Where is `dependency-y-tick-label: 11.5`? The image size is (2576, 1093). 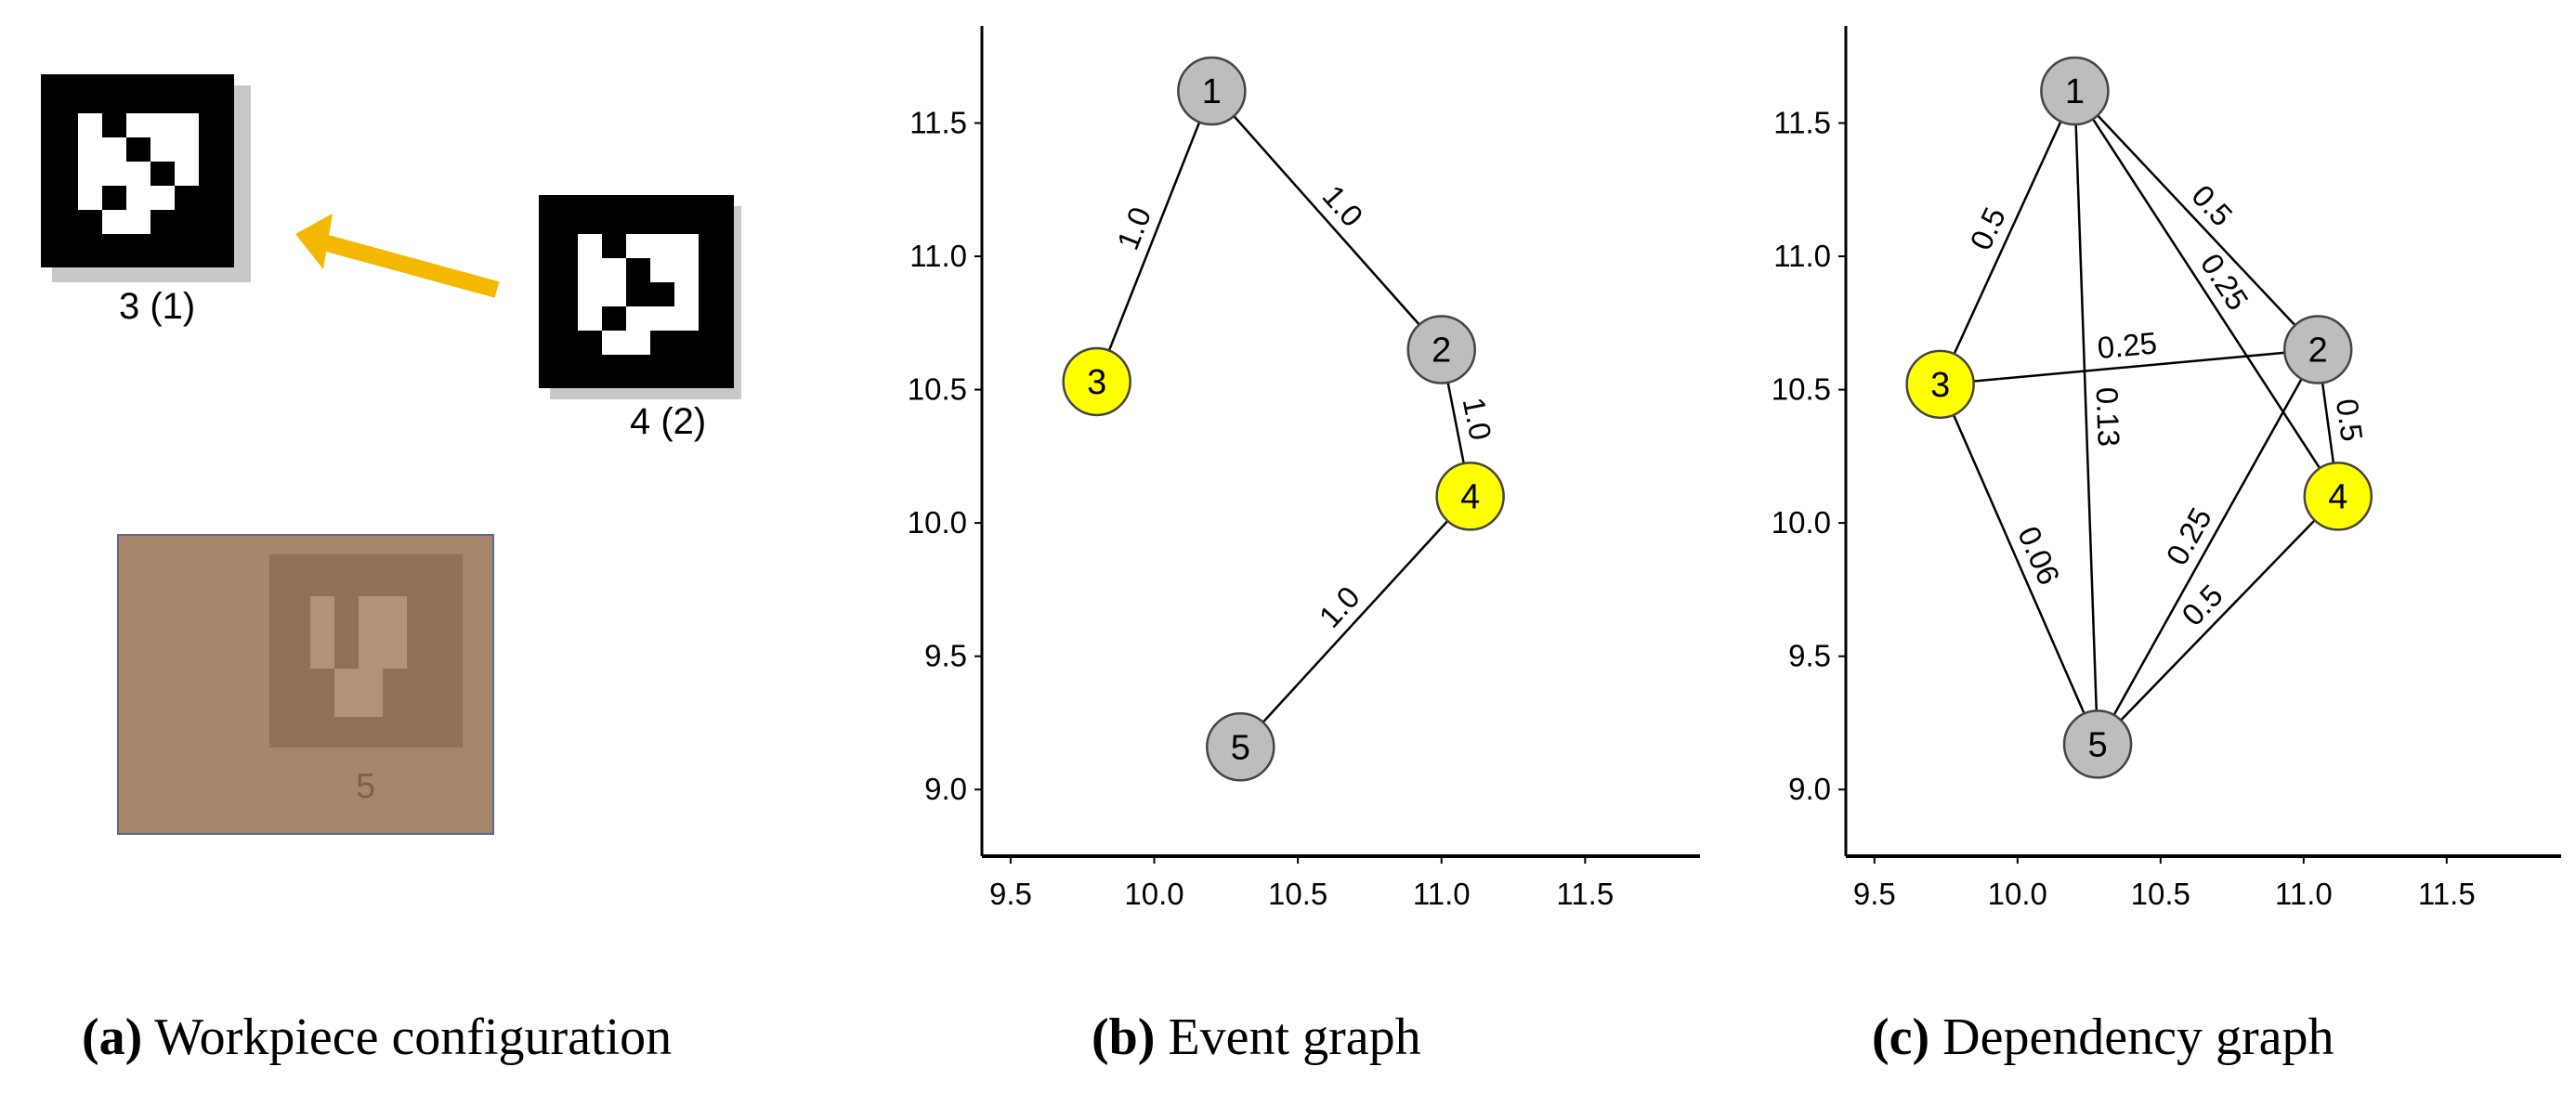
dependency-y-tick-label: 11.5 is located at coordinates (1802, 122).